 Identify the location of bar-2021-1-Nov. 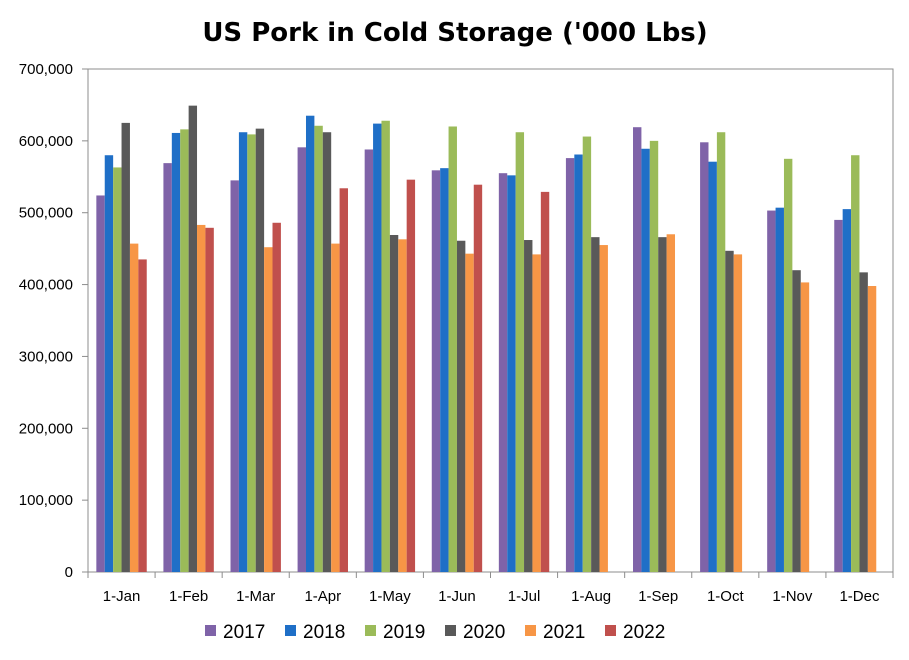
(805, 427).